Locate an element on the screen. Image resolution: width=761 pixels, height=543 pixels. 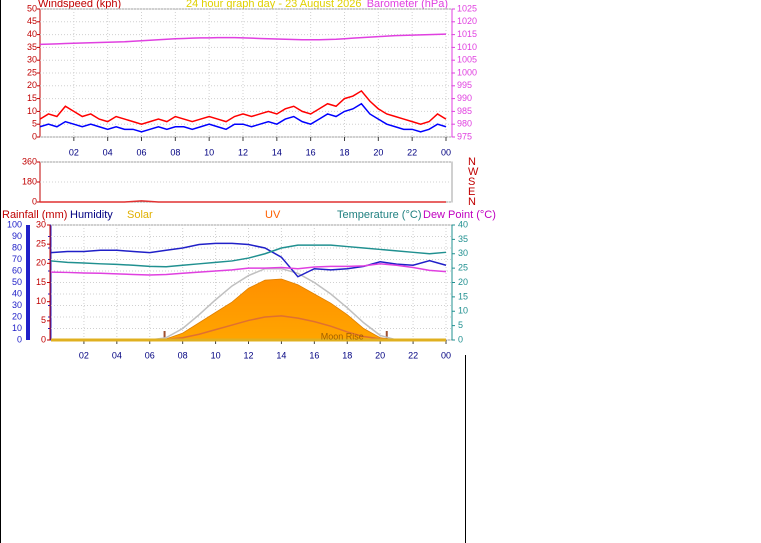
y2-tick-label: 40 is located at coordinates (463, 224).